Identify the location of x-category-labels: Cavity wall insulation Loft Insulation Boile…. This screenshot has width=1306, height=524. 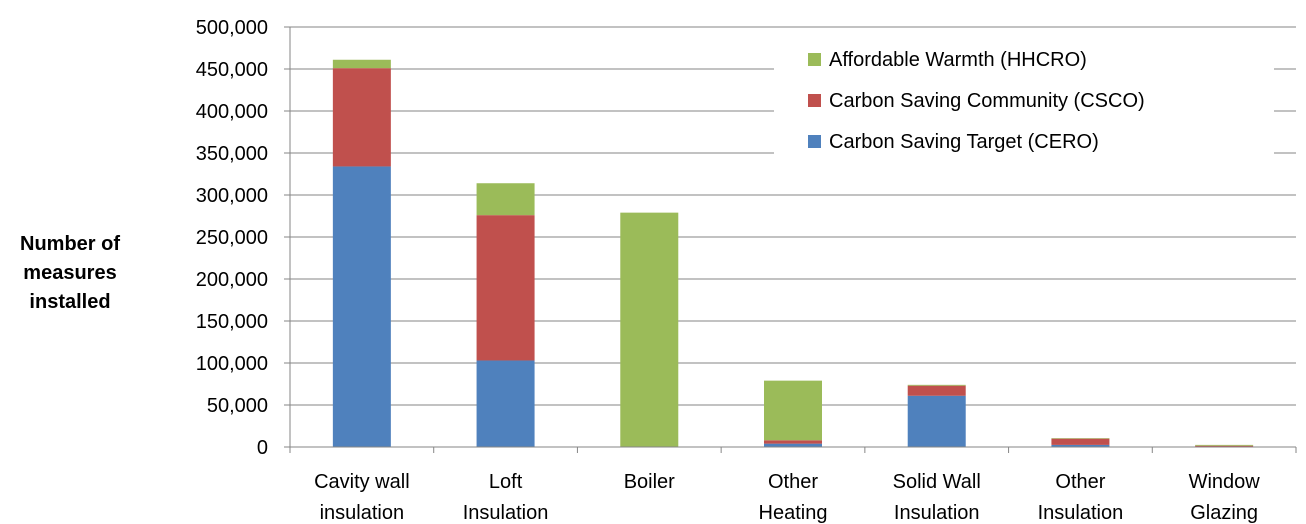
(787, 497).